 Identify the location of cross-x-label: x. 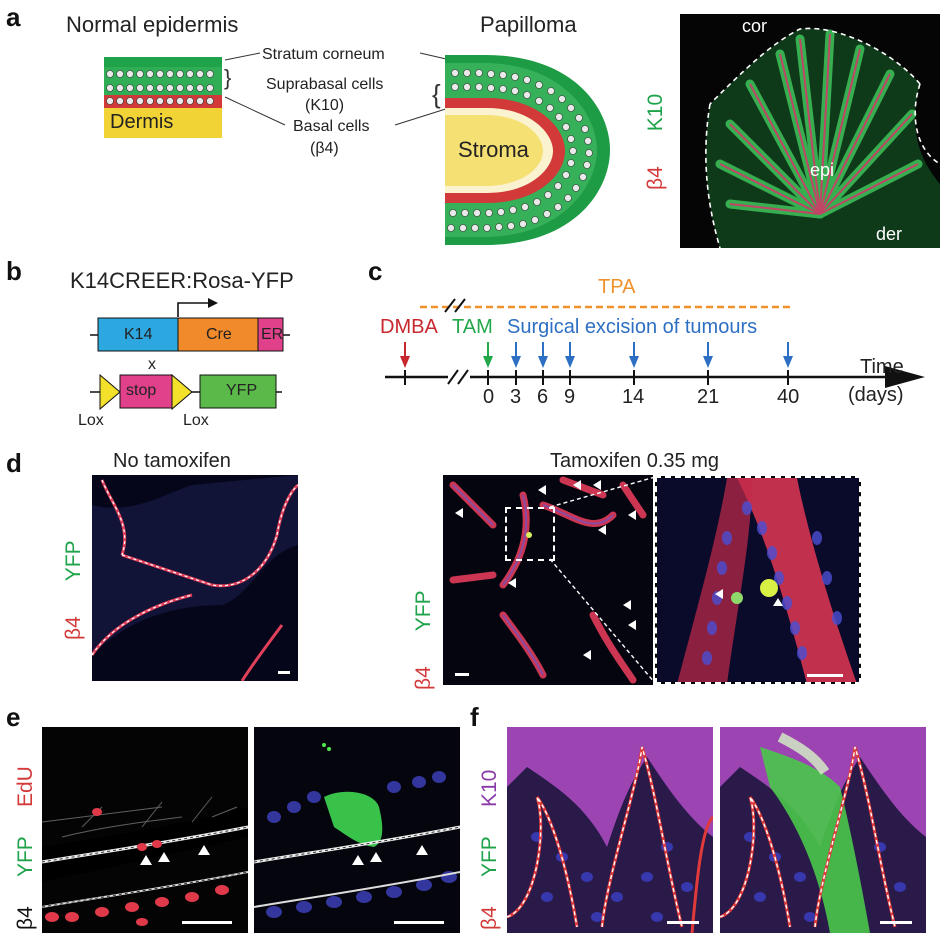
(152, 364).